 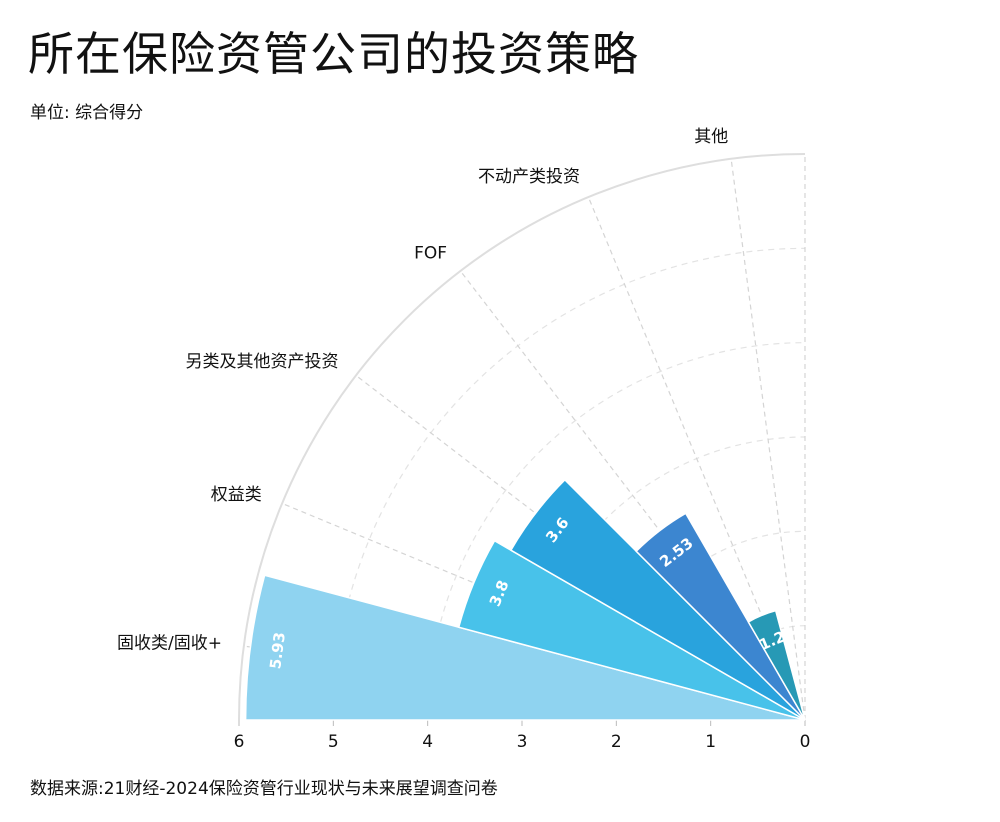 I want to click on category-label: 固收类/固收+, so click(x=169, y=643).